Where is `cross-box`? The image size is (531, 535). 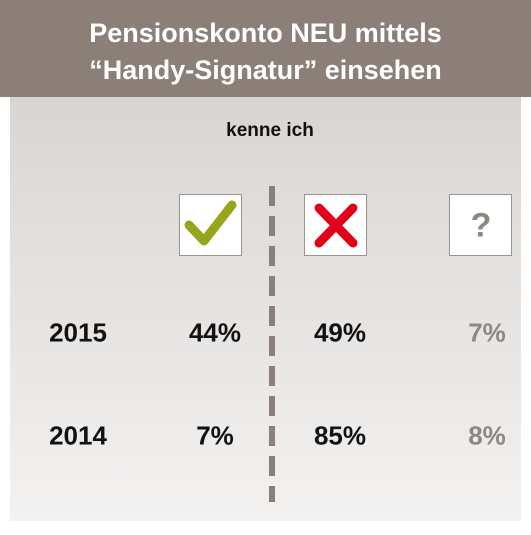
cross-box is located at coordinates (335, 225).